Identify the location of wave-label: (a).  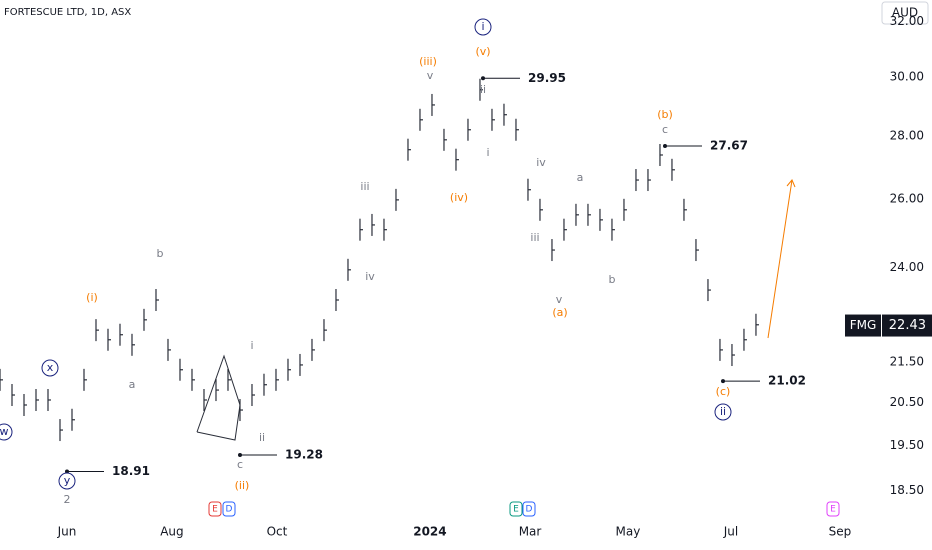
(559, 312).